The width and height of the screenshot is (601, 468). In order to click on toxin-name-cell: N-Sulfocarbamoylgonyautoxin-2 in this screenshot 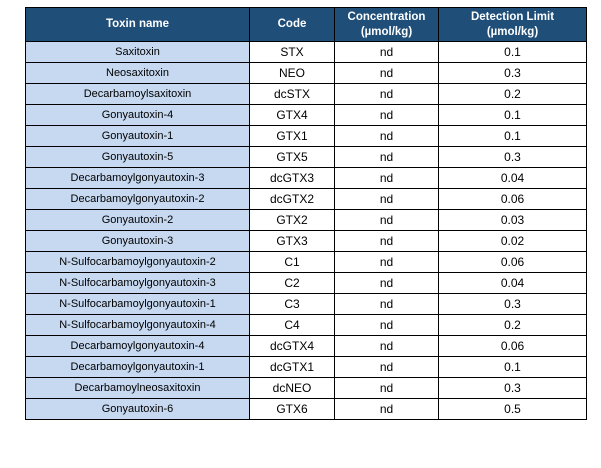, I will do `click(137, 262)`.